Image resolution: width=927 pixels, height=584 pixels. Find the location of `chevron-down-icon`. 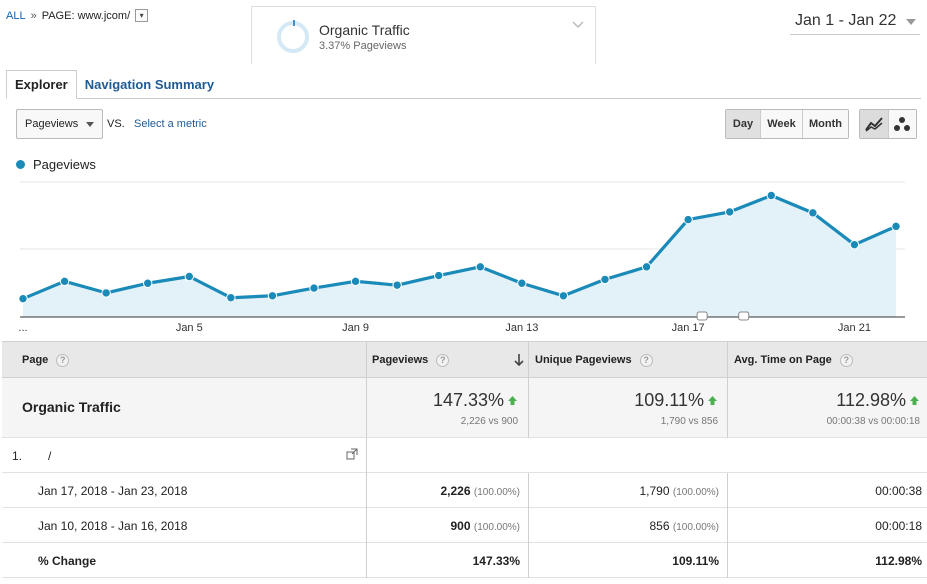

chevron-down-icon is located at coordinates (578, 24).